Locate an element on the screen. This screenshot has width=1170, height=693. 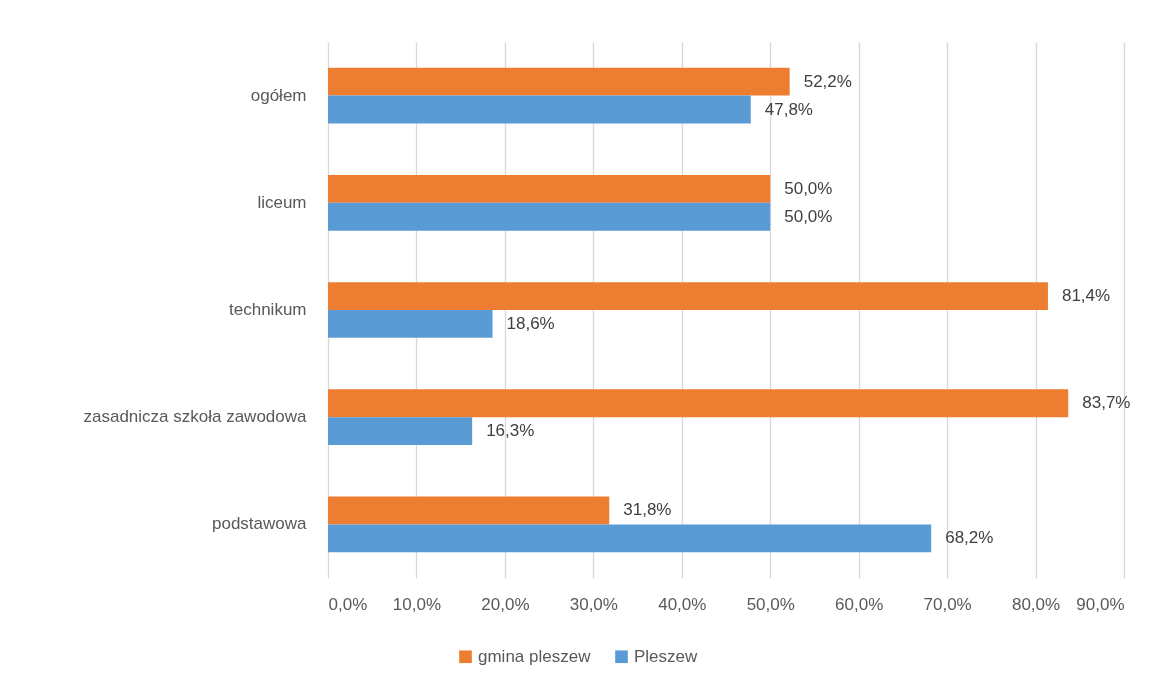
y-tick-label: podstawowa is located at coordinates (259, 524).